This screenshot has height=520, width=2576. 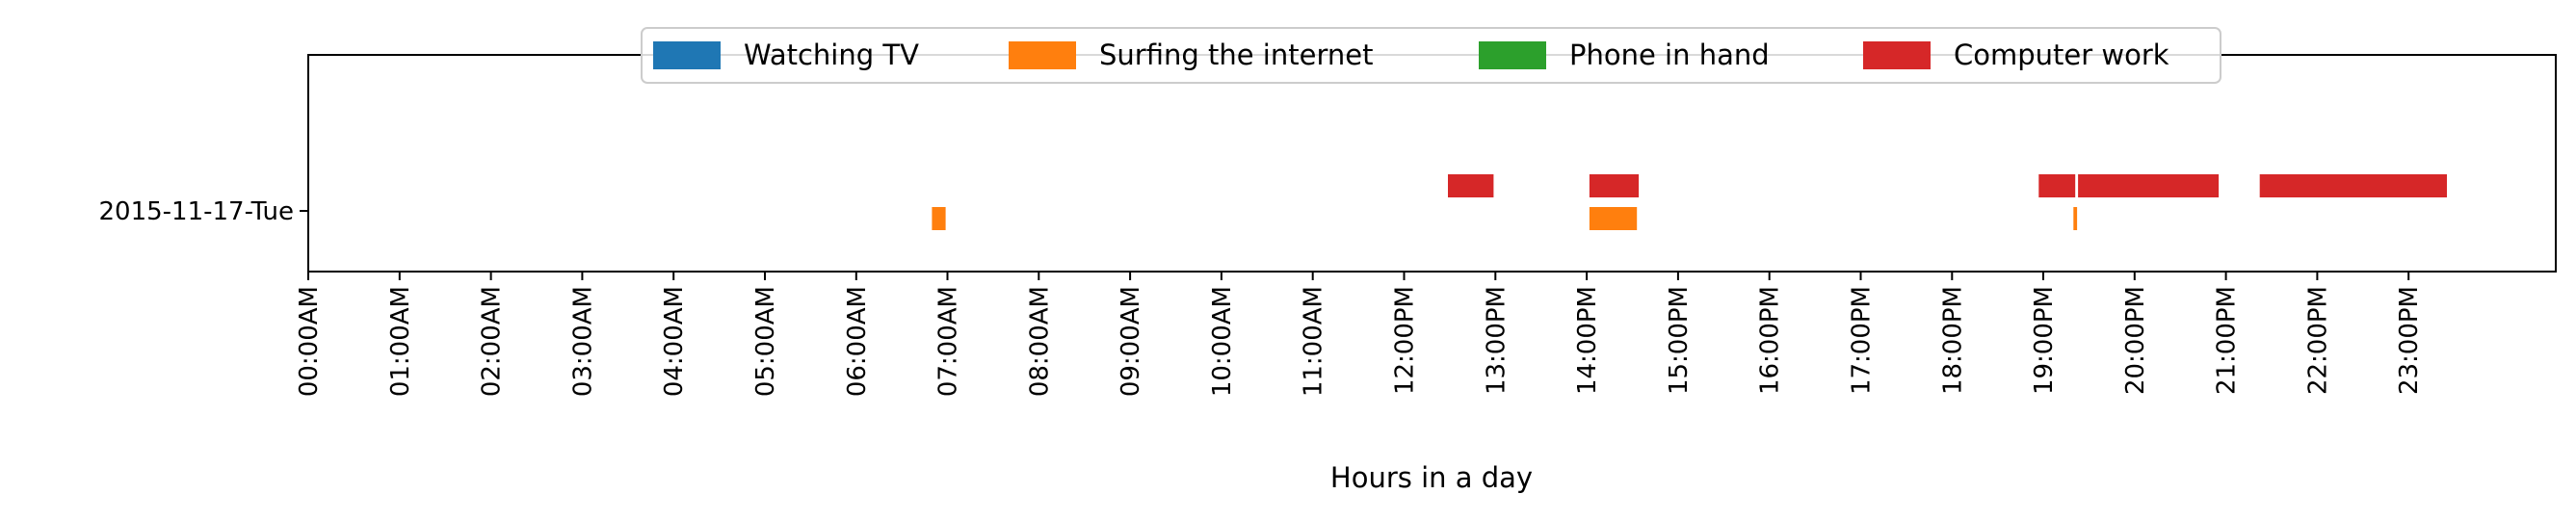 I want to click on legend-entry-label: Watching TV, so click(x=832, y=55).